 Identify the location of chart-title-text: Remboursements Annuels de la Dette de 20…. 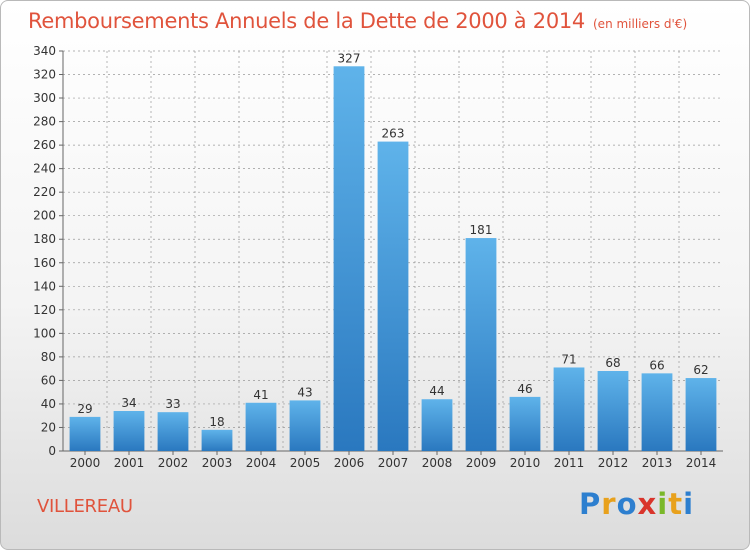
(306, 21).